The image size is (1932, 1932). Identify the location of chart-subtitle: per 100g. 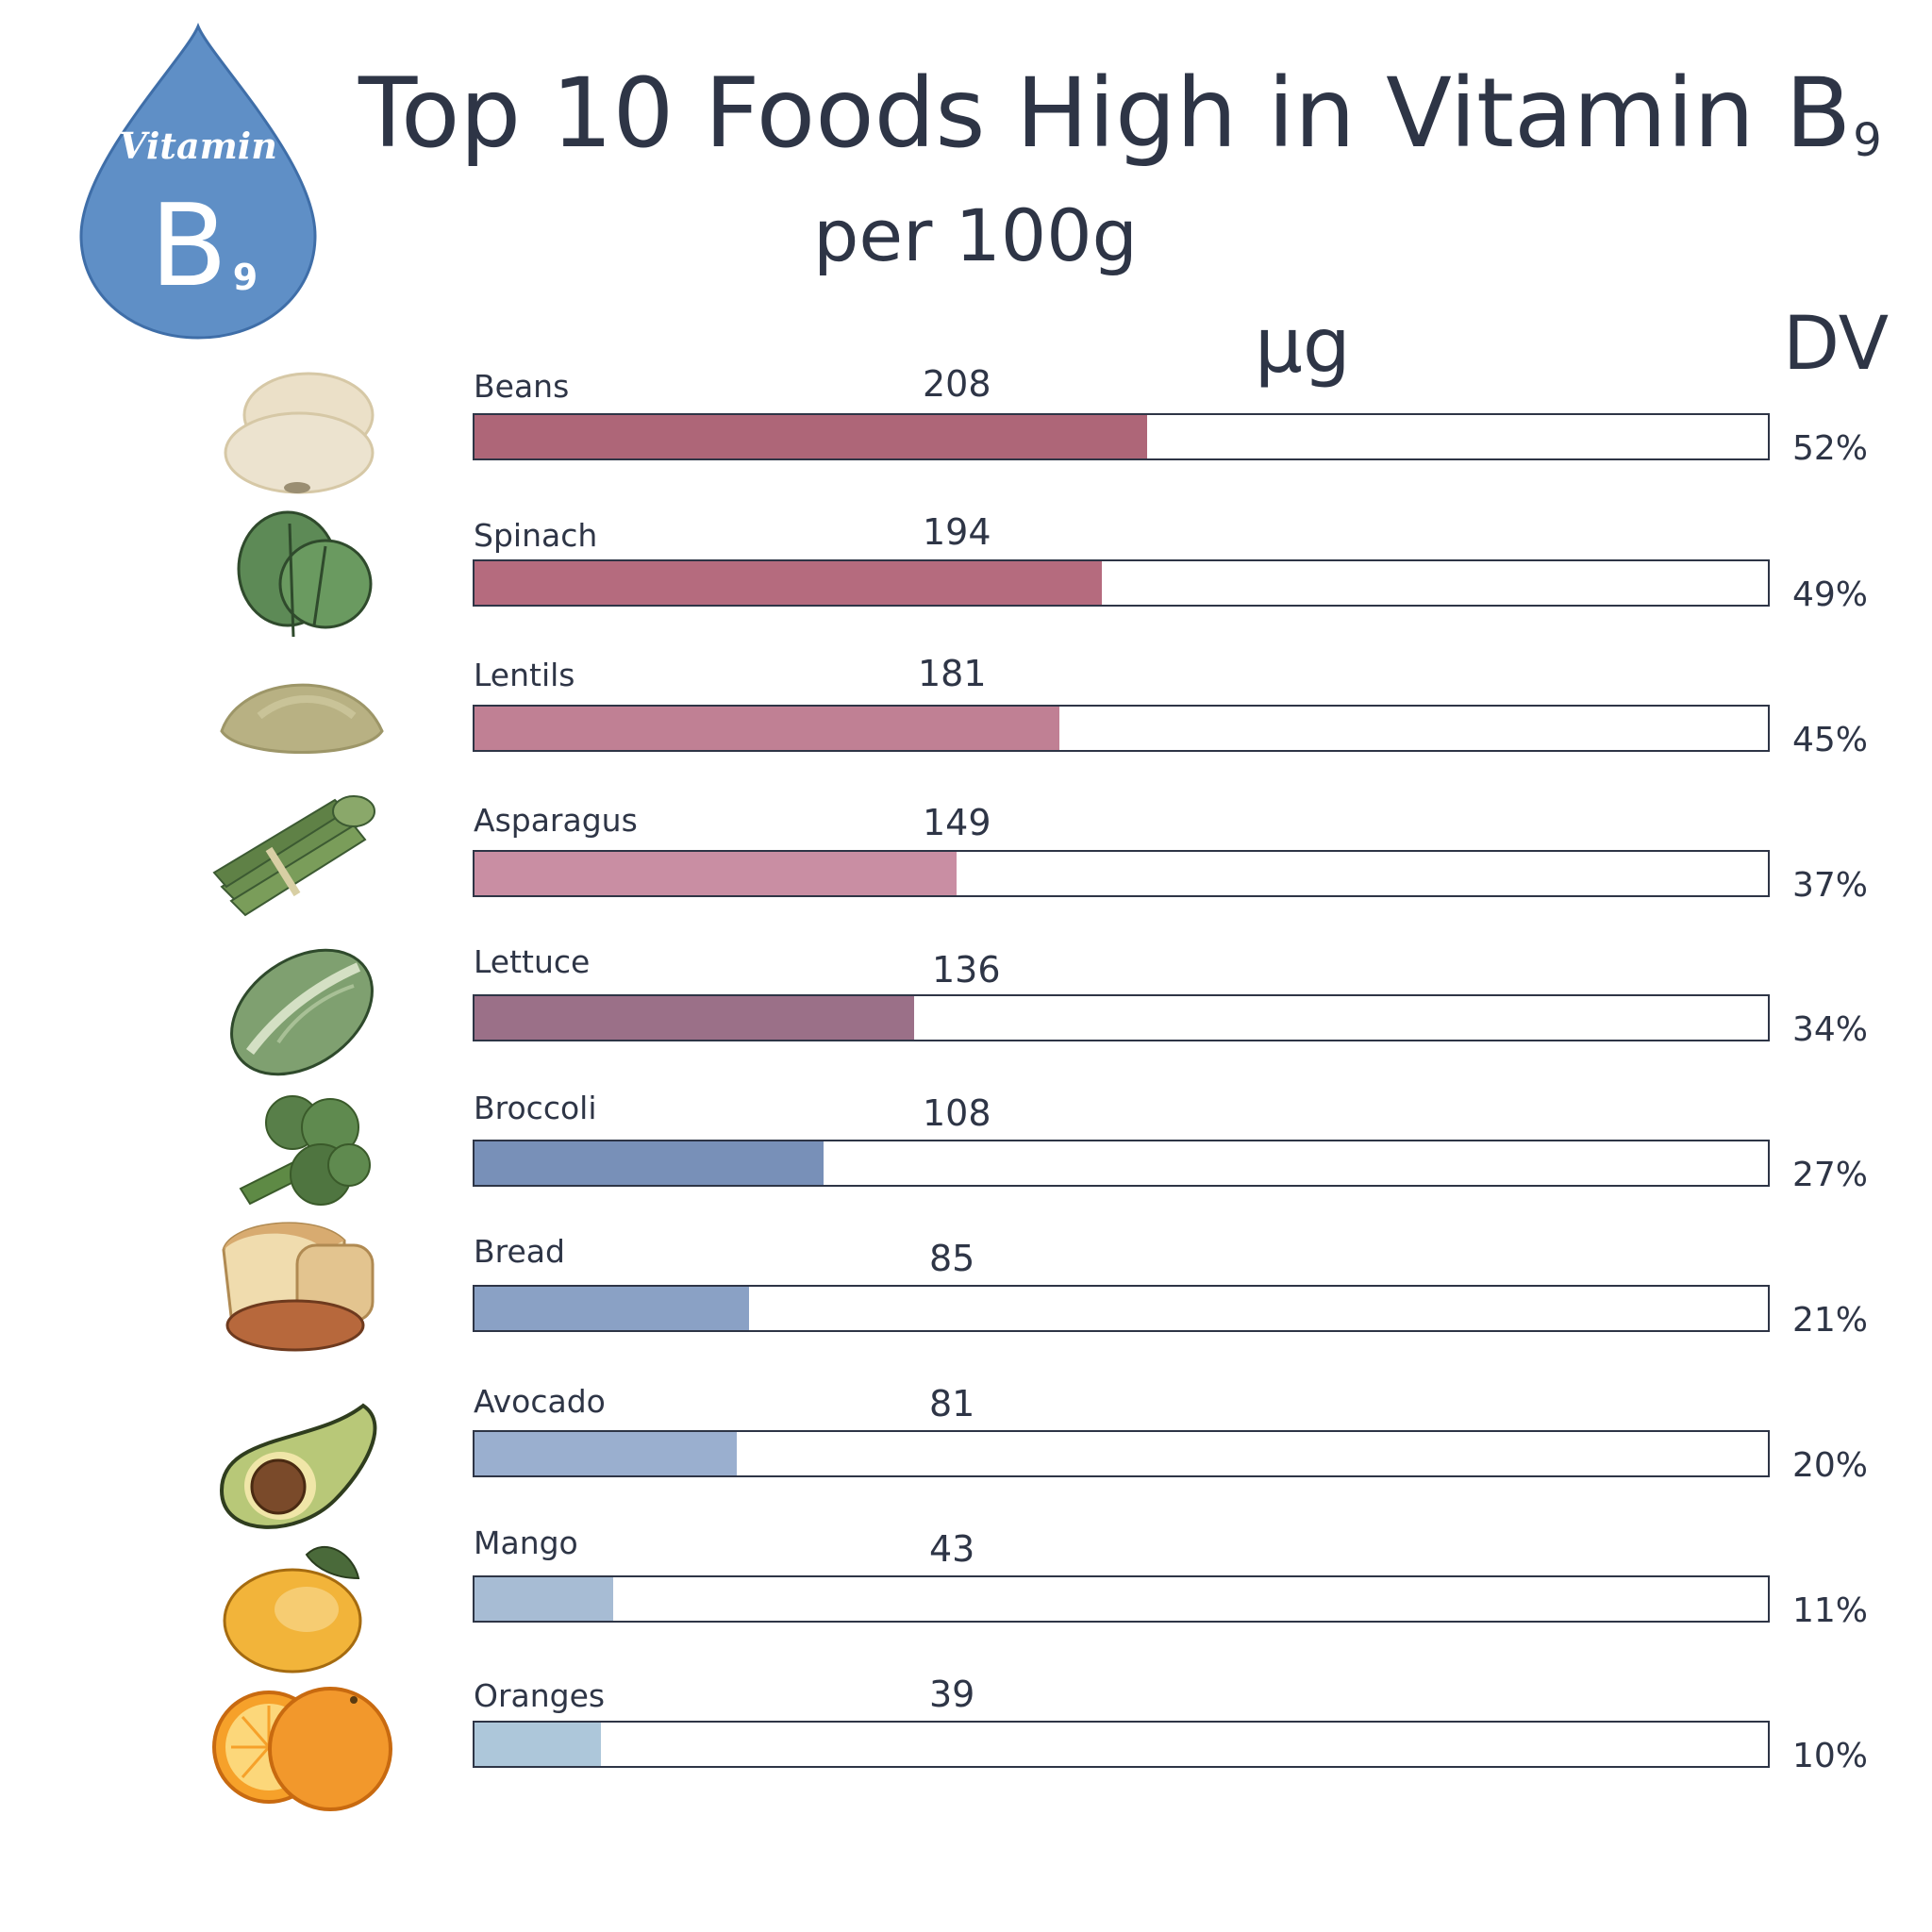
(976, 235).